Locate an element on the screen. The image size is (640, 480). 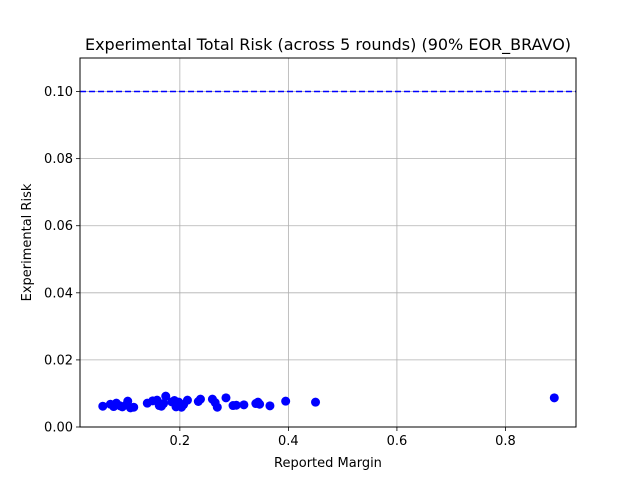
x-tick-label: 0.8 is located at coordinates (505, 441).